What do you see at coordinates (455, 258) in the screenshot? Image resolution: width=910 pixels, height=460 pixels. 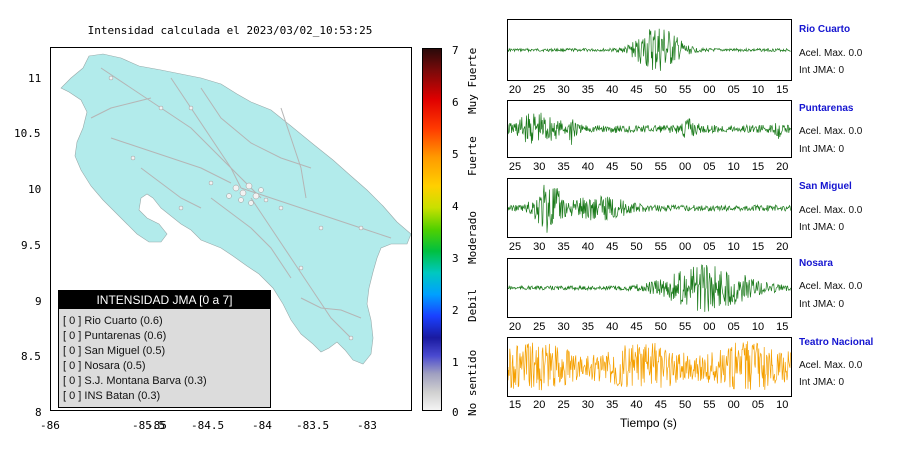 I see `scale-tick: 3` at bounding box center [455, 258].